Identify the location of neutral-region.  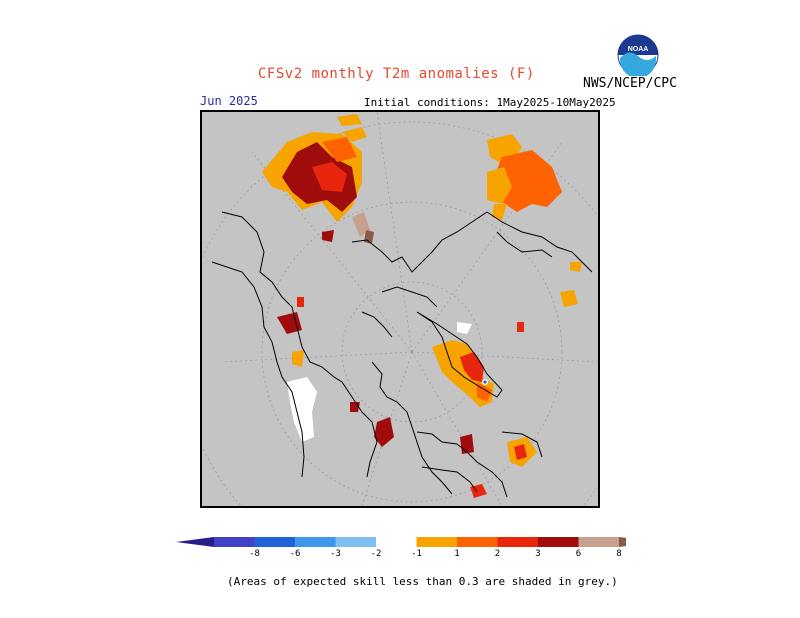
(302, 409).